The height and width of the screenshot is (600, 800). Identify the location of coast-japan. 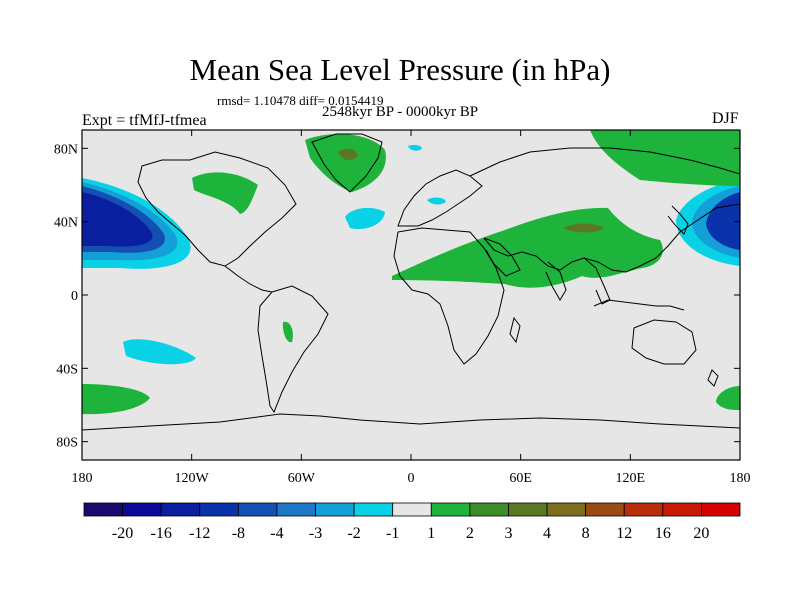
(678, 220).